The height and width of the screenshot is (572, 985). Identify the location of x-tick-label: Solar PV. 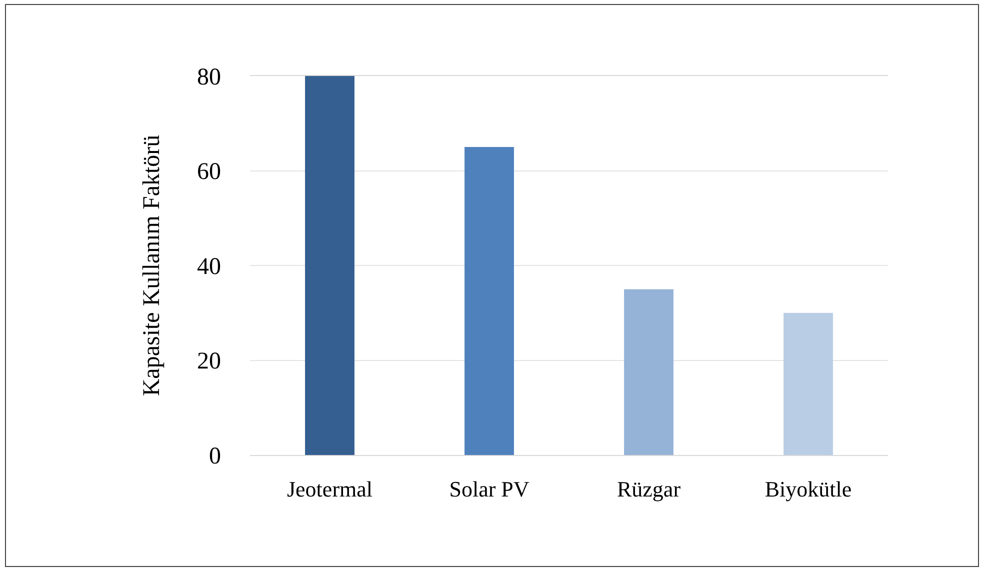
(489, 489).